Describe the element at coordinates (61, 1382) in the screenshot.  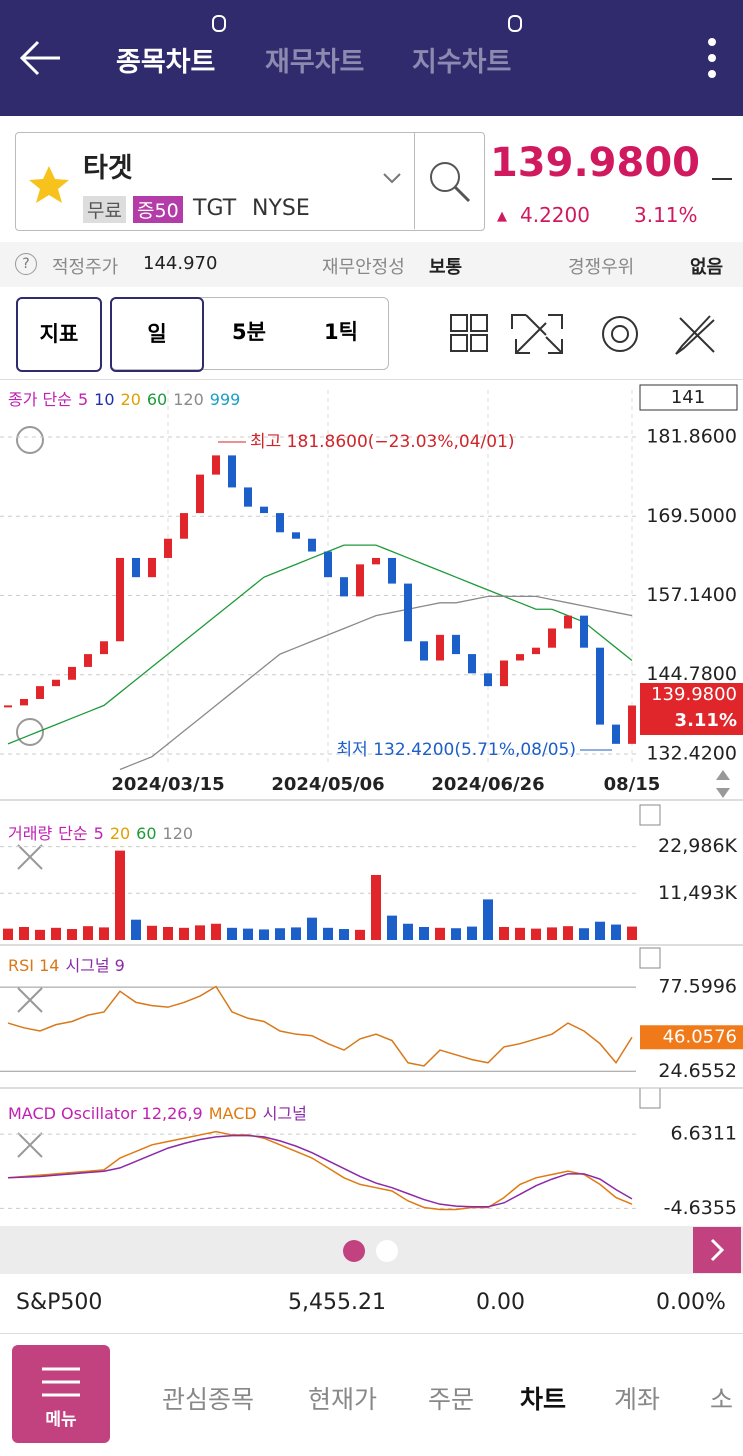
I see `menu-icon` at that location.